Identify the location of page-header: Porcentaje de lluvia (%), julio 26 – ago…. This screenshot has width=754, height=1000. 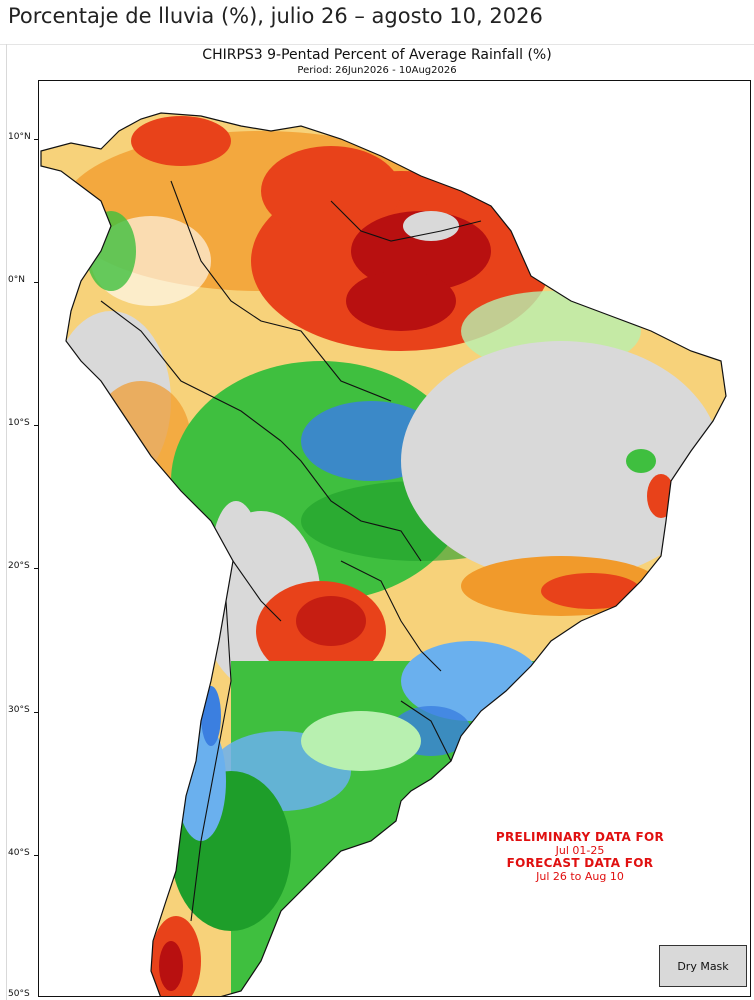
(377, 22).